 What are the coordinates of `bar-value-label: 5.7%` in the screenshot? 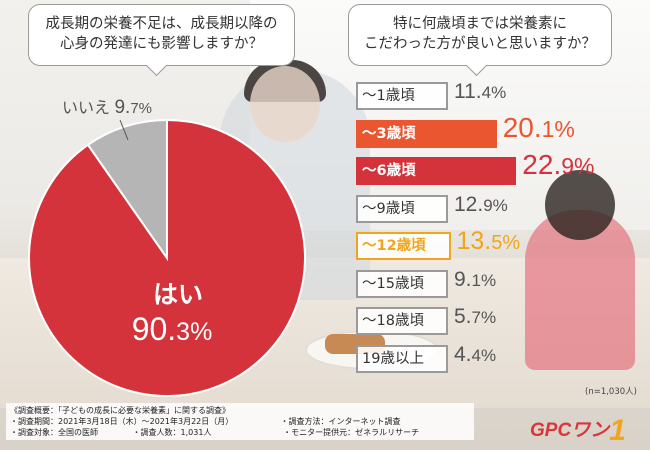 It's located at (475, 316).